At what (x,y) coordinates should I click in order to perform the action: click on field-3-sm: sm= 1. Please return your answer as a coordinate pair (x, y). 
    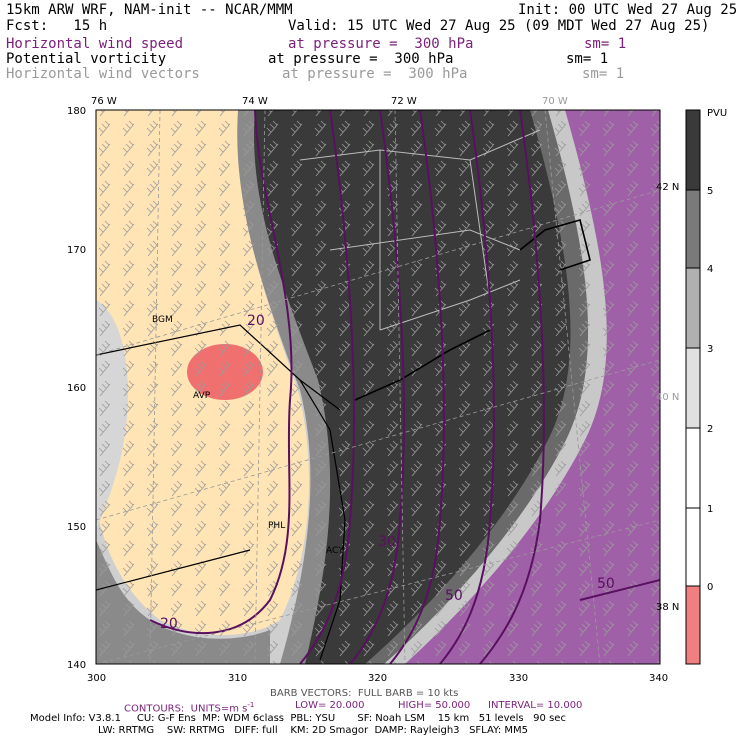
    Looking at the image, I should click on (603, 74).